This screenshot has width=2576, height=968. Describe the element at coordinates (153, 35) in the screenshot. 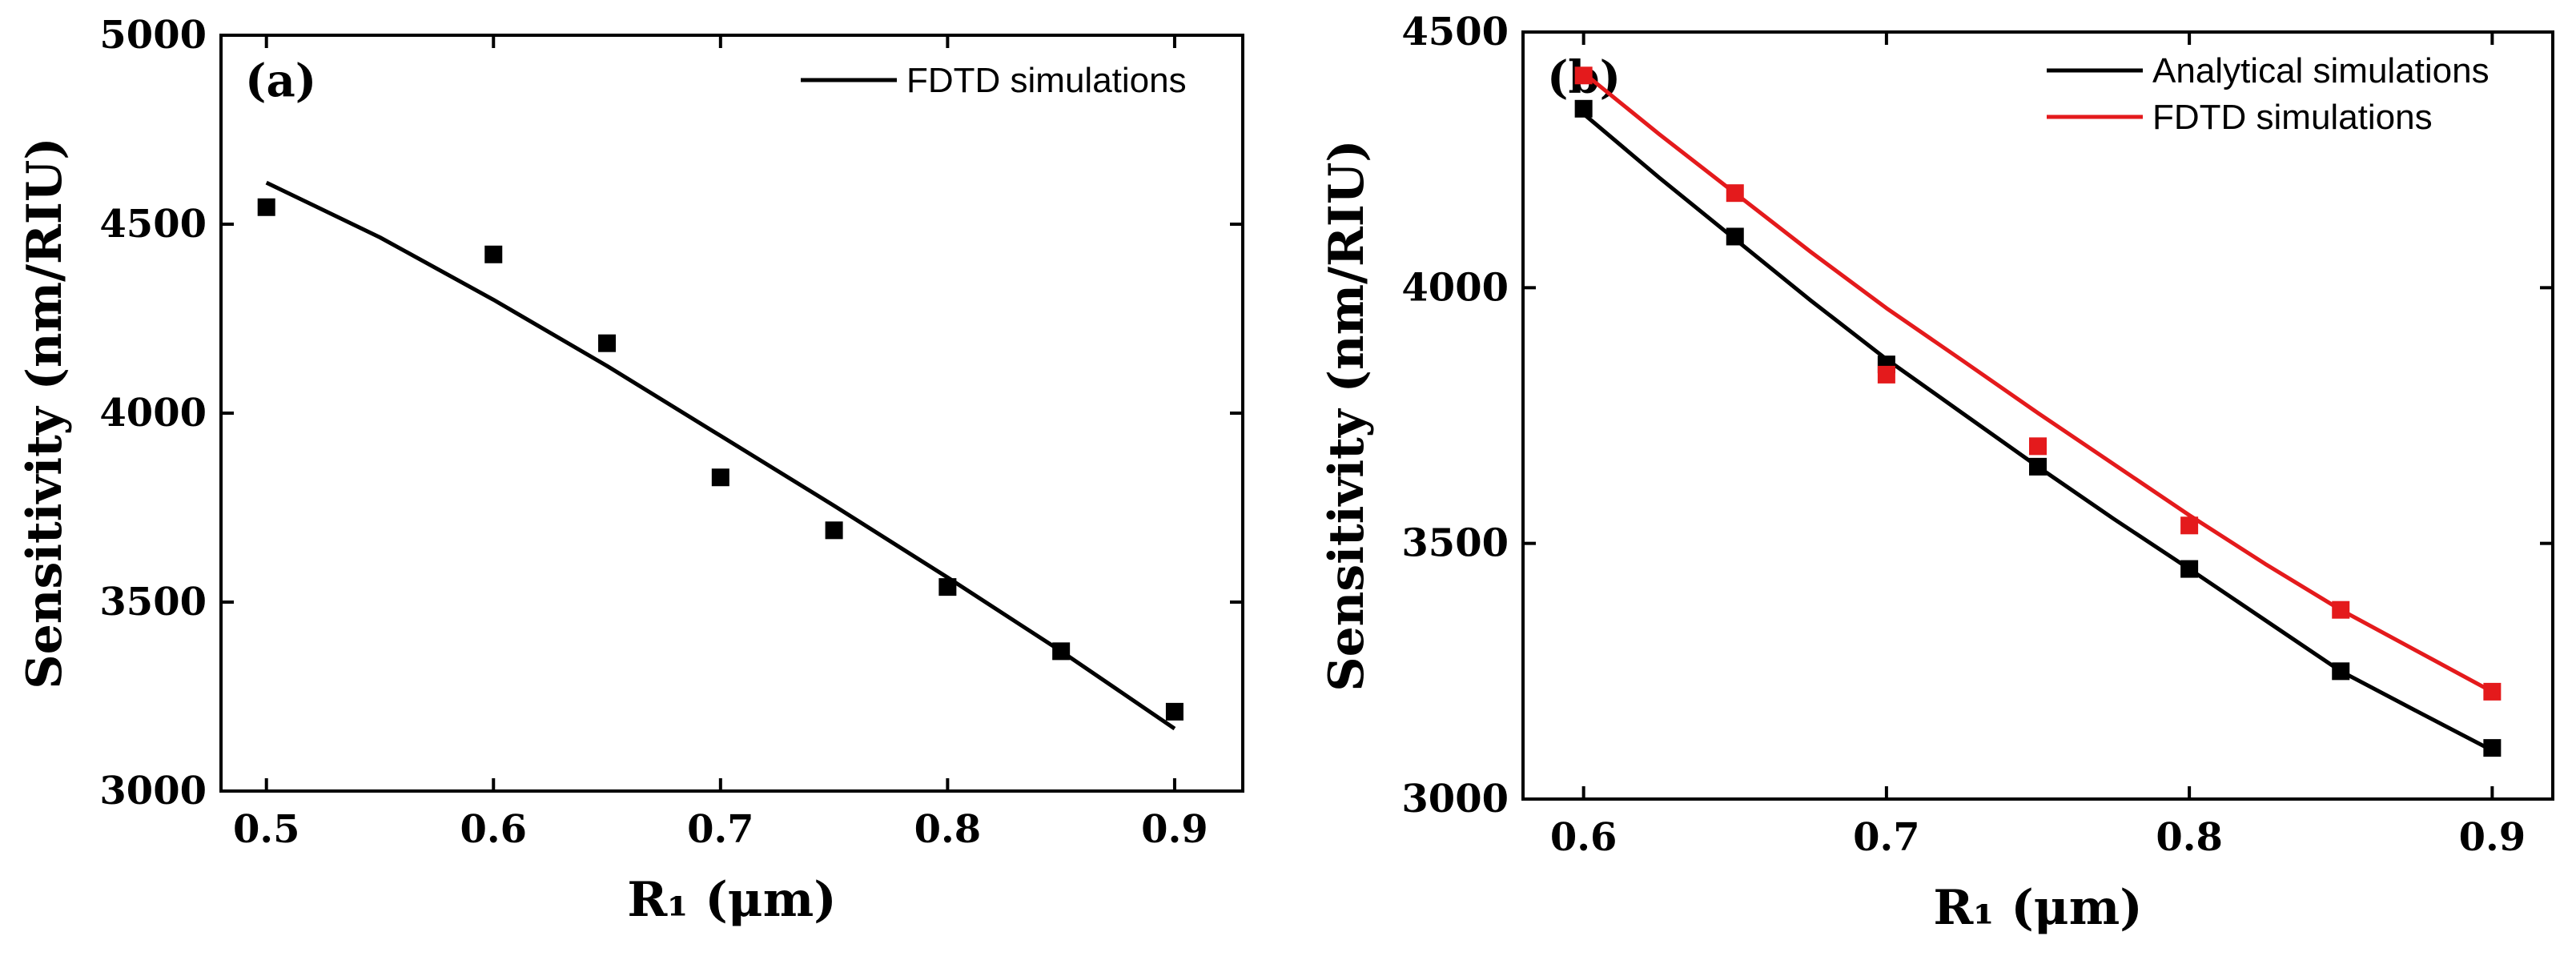

I see `y-tick-label: 5000` at that location.